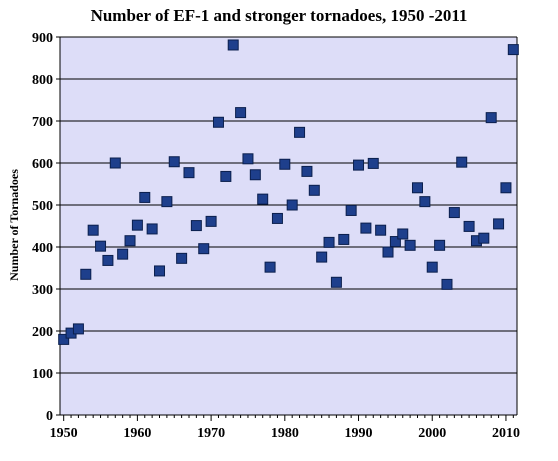 This screenshot has height=461, width=558. What do you see at coordinates (42, 374) in the screenshot?
I see `y-tick-label: 100` at bounding box center [42, 374].